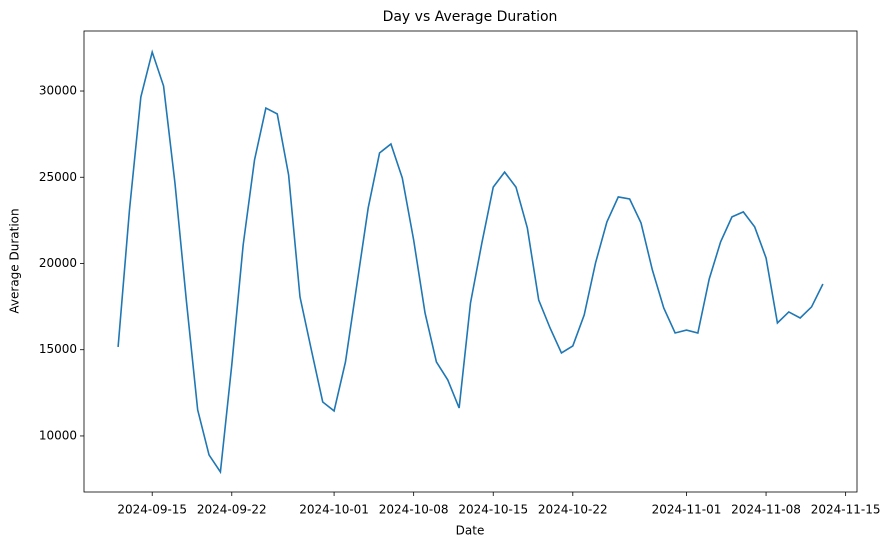  I want to click on x-tick-label: 2024-10-08, so click(414, 510).